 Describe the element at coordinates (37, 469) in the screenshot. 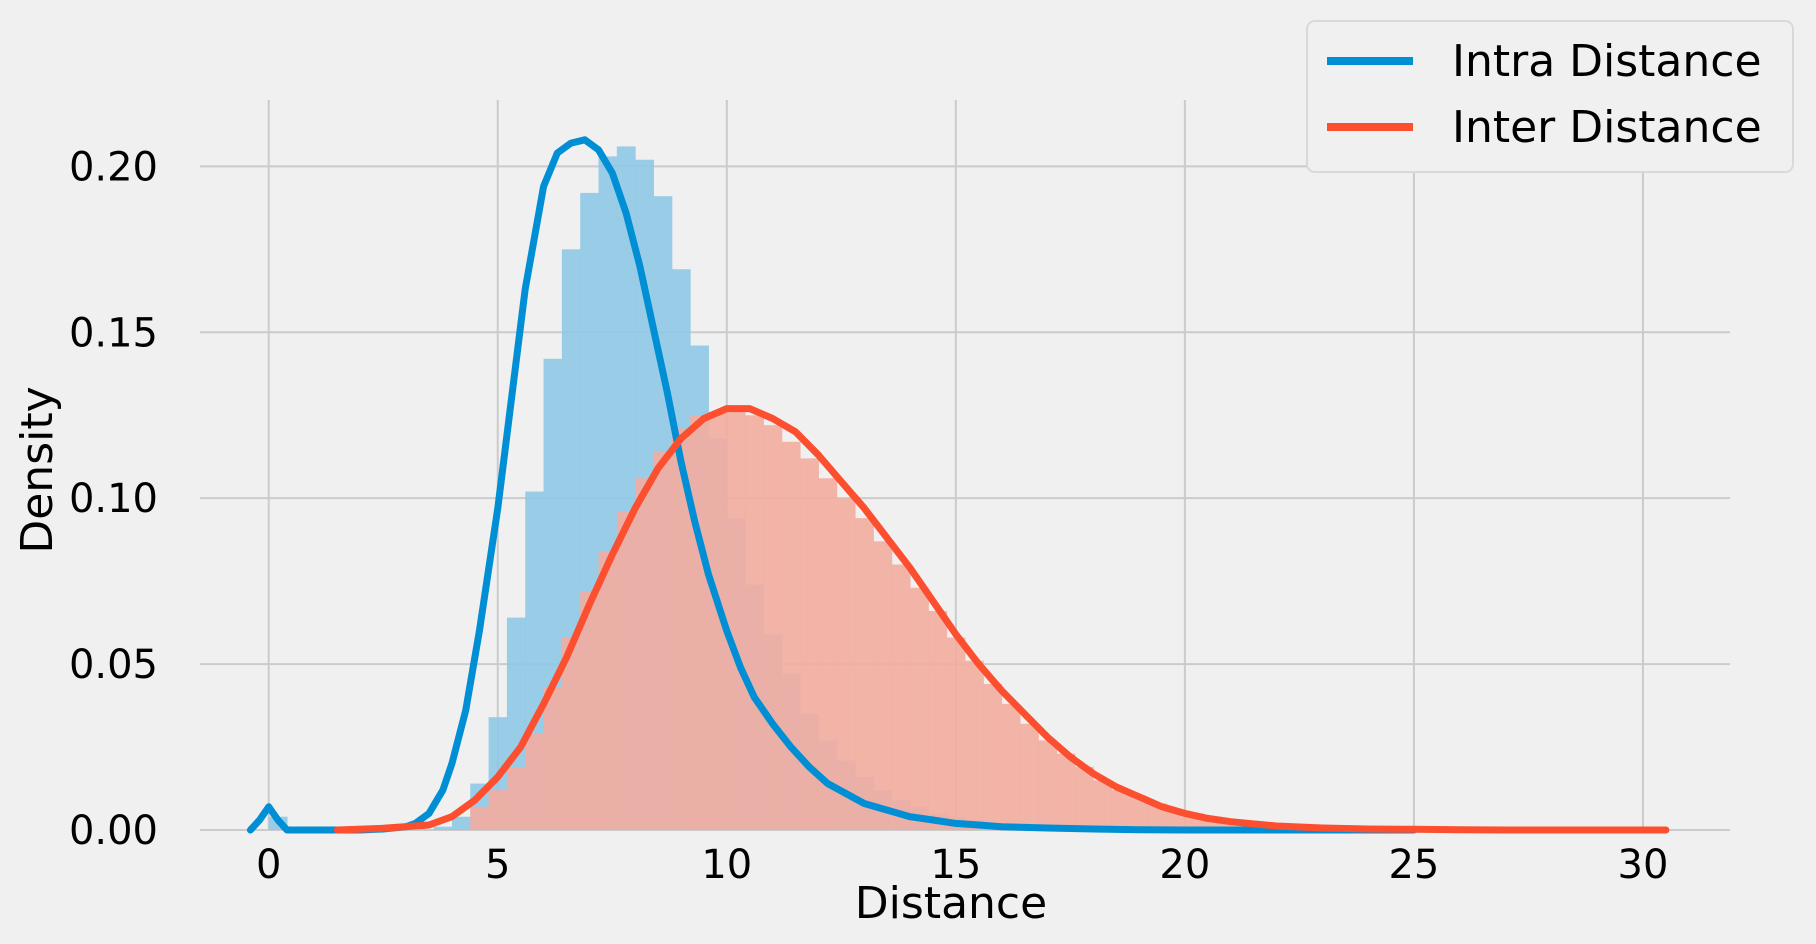

I see `y-axis-title: Density` at that location.